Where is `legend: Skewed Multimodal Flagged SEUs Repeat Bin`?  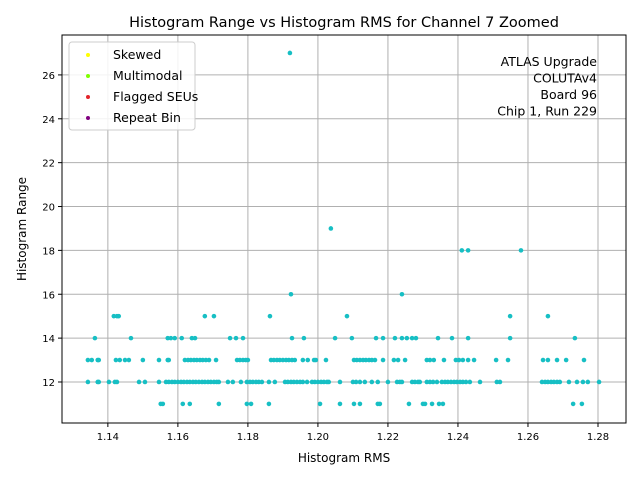 legend: Skewed Multimodal Flagged SEUs Repeat Bin is located at coordinates (133, 86).